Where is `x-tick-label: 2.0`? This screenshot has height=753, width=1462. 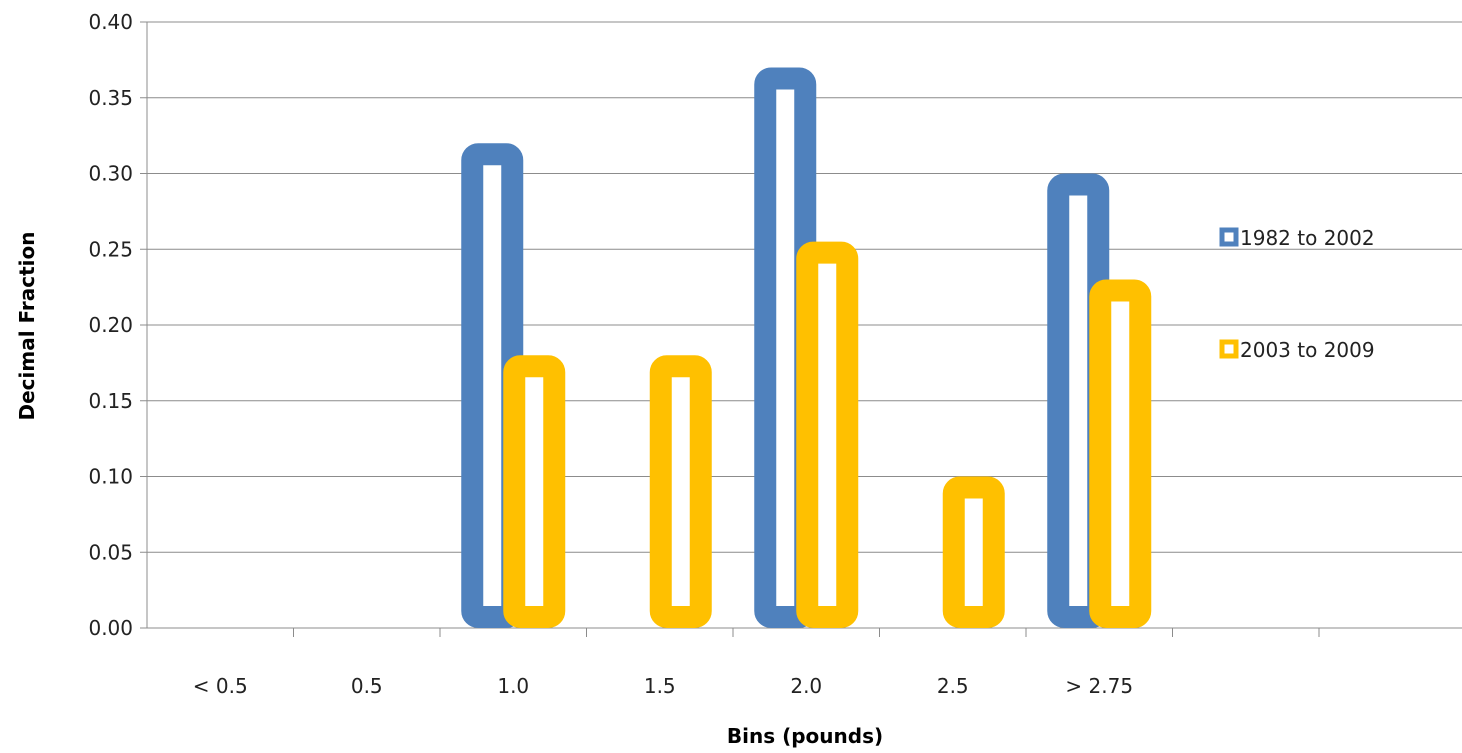 x-tick-label: 2.0 is located at coordinates (806, 686).